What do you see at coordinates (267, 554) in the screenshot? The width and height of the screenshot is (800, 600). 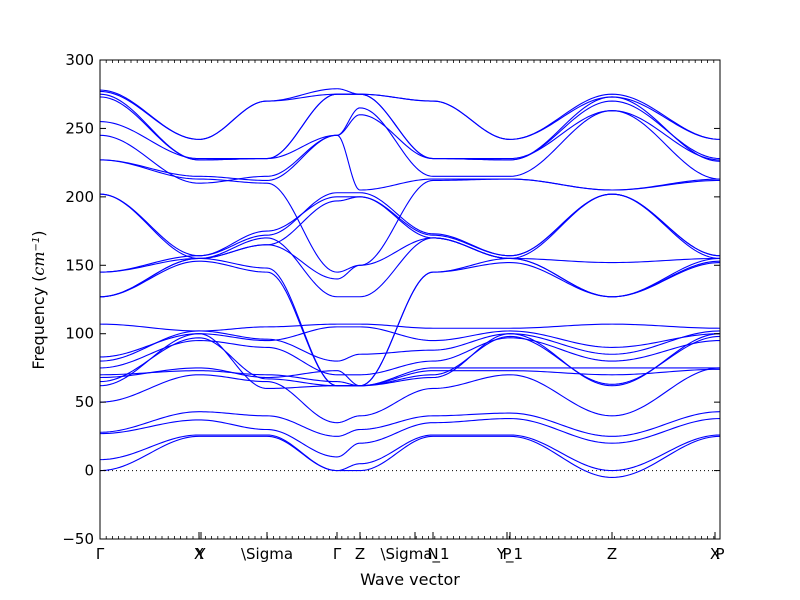 I see `x-tick-label: \Sigma` at bounding box center [267, 554].